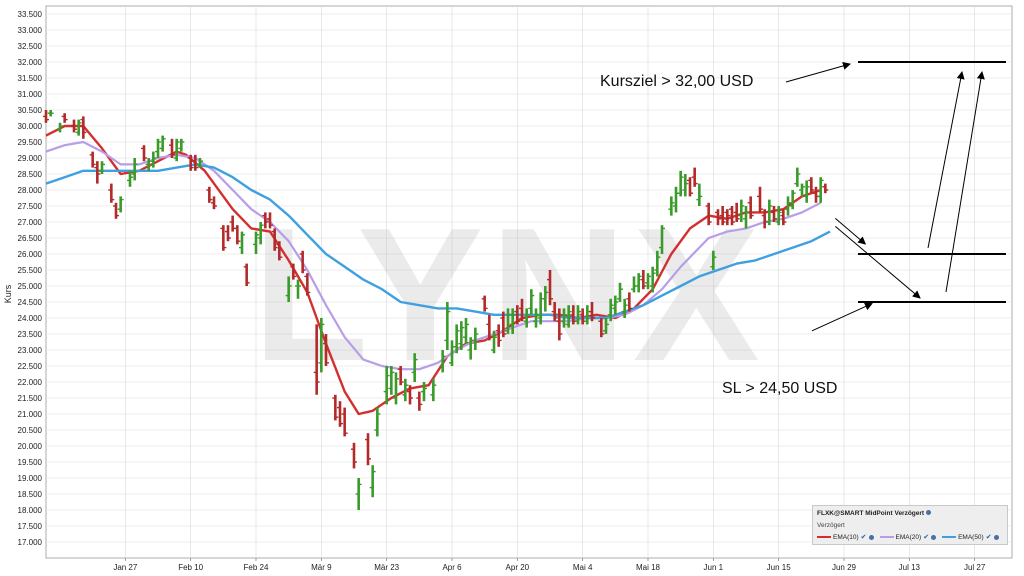 This screenshot has width=1024, height=576. Describe the element at coordinates (30, 318) in the screenshot. I see `y-tick-label: 24.000` at that location.